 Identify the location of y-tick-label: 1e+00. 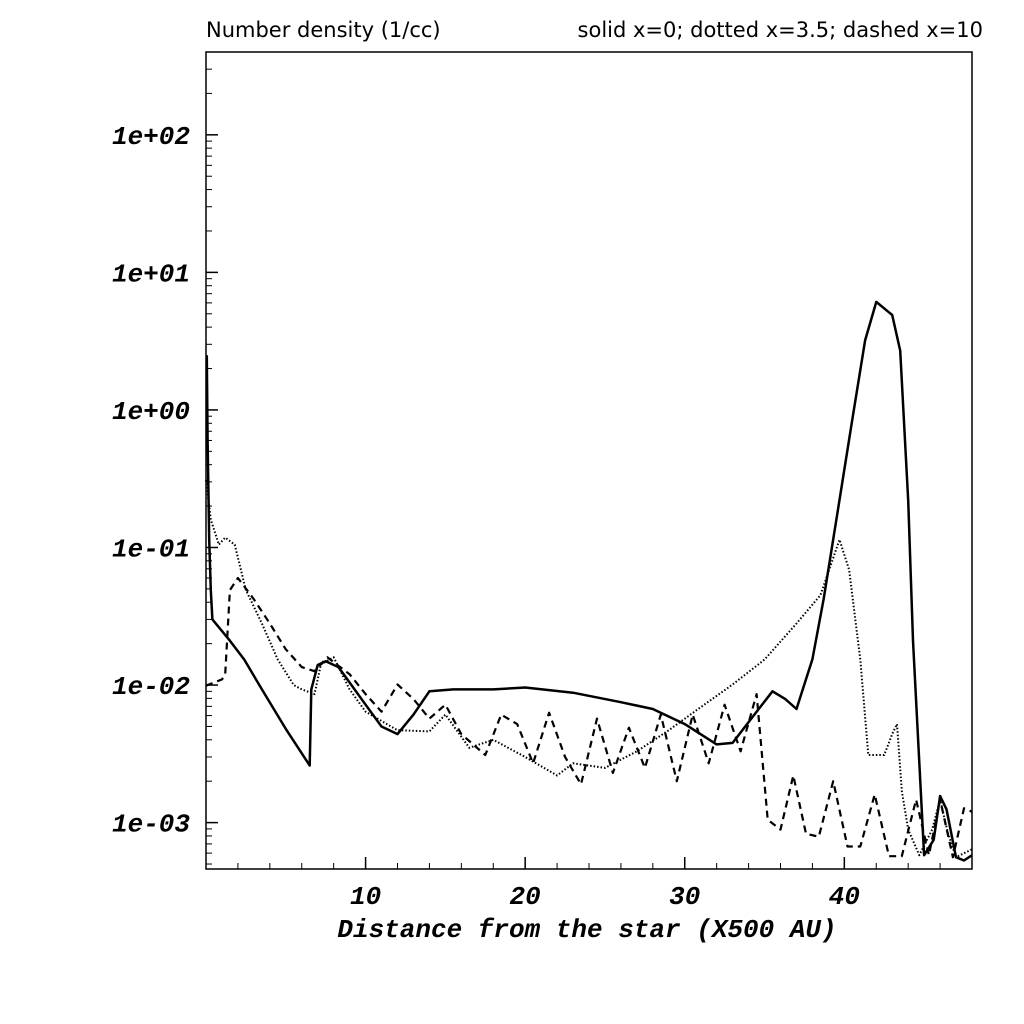
(151, 412).